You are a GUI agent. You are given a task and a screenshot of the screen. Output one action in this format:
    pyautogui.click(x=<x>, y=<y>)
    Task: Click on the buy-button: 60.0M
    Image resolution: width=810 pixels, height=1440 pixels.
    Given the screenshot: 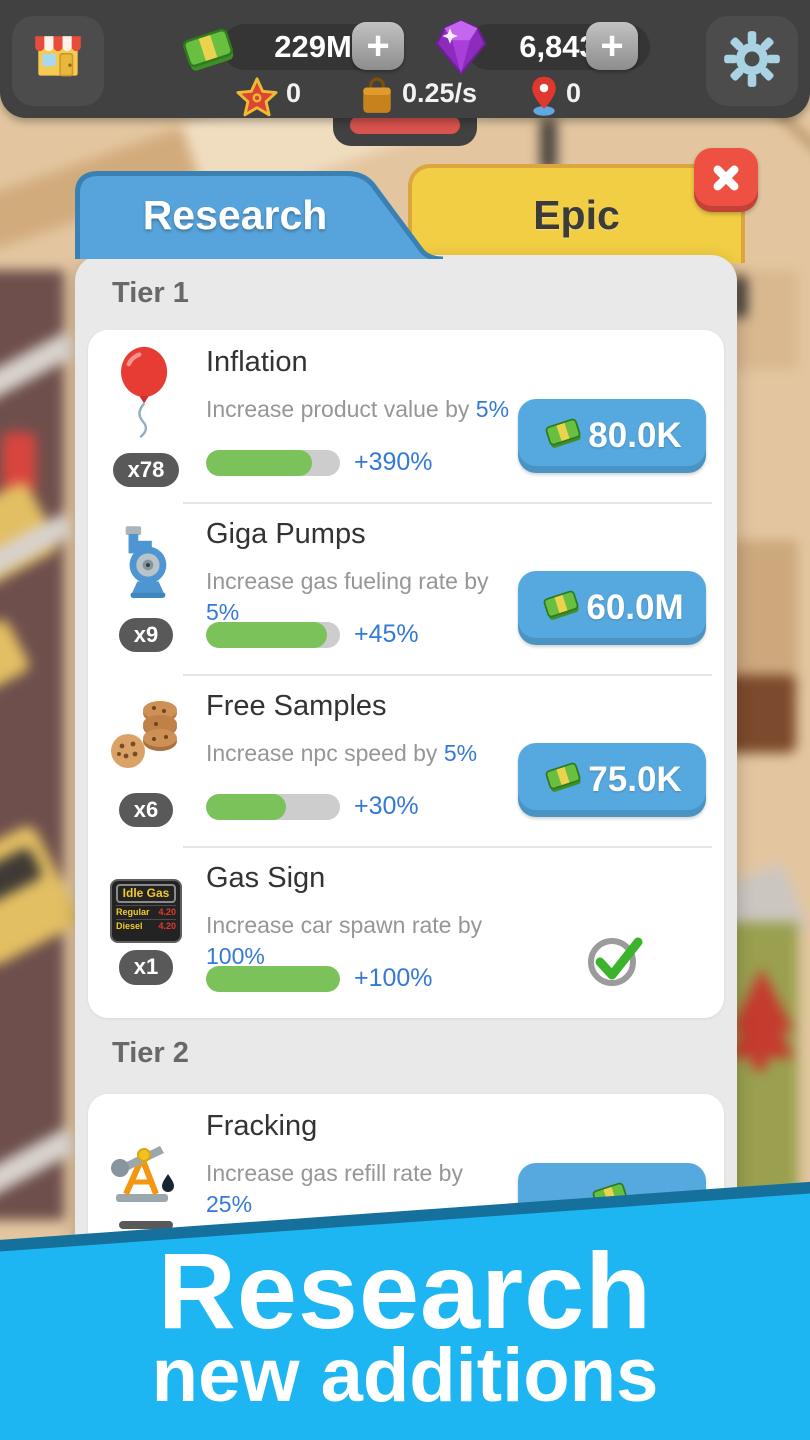 What is the action you would take?
    pyautogui.click(x=612, y=608)
    